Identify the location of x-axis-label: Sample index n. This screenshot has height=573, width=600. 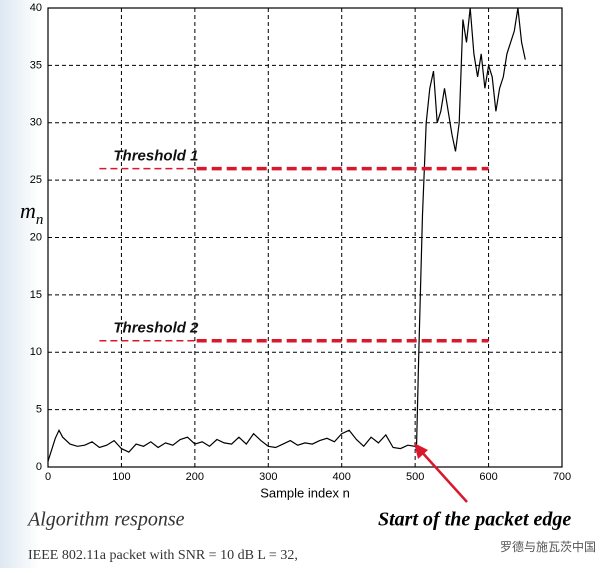
(305, 492).